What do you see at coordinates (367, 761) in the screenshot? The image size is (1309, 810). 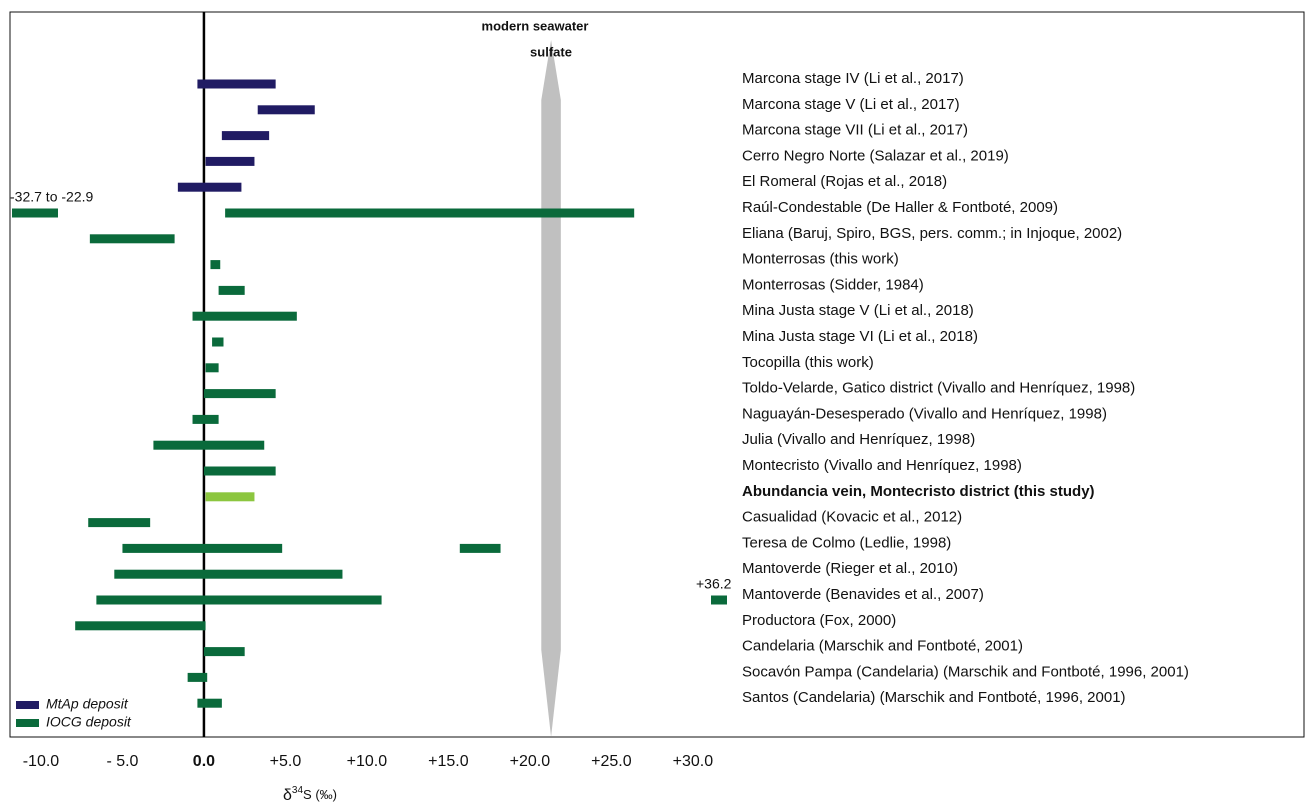 I see `x-tick-label: +10.0` at bounding box center [367, 761].